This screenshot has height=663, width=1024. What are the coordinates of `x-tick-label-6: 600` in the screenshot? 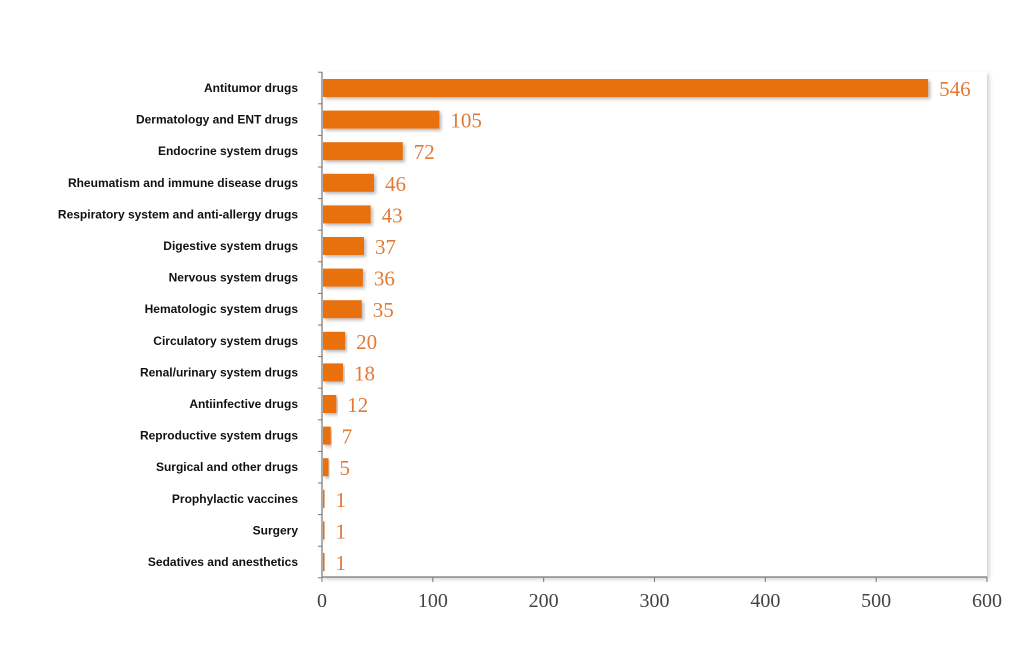 It's located at (987, 601).